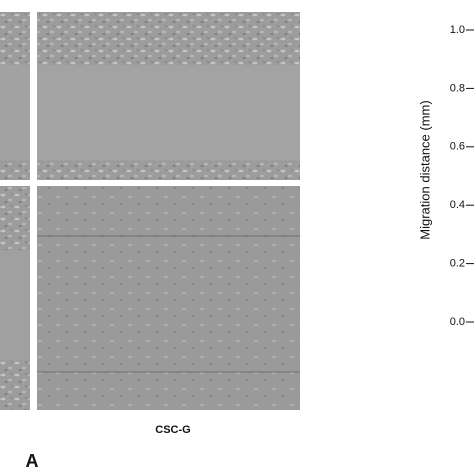 This screenshot has width=474, height=474. What do you see at coordinates (457, 147) in the screenshot?
I see `y-tick-label: 0.6` at bounding box center [457, 147].